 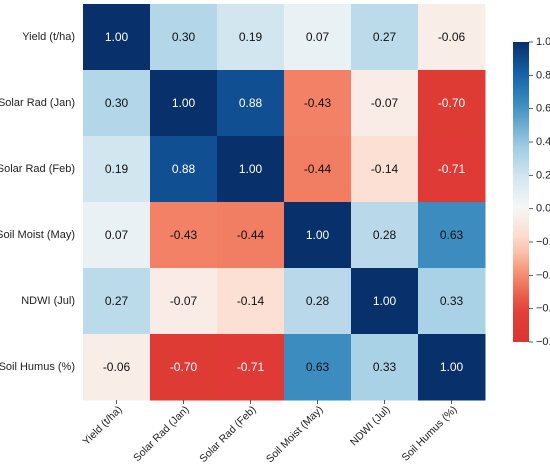 What do you see at coordinates (521, 192) in the screenshot?
I see `colorbar-gradient` at bounding box center [521, 192].